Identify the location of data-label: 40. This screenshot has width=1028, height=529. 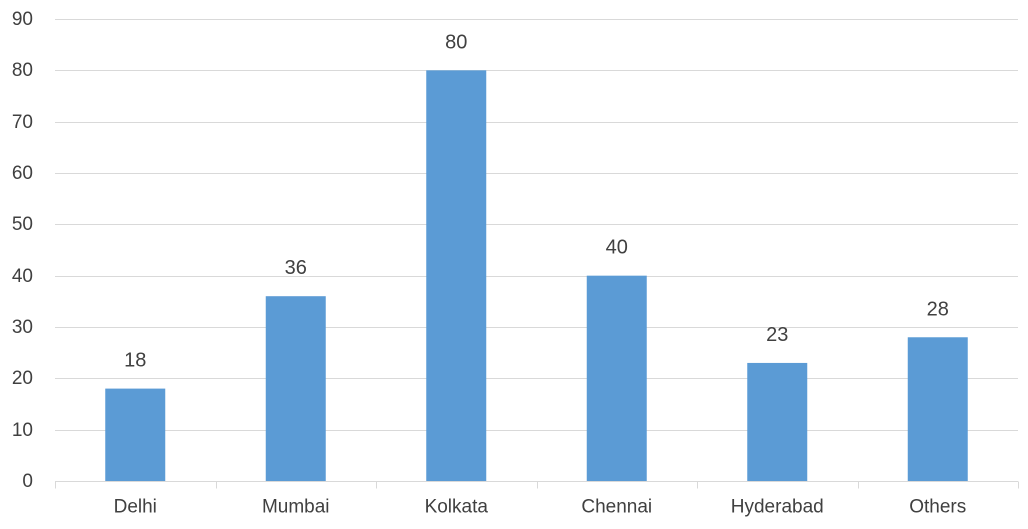
(617, 248).